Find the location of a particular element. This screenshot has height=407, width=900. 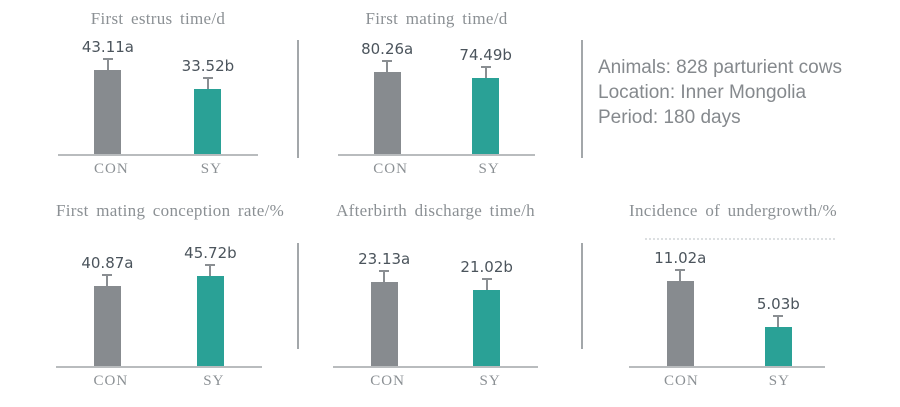

erased-text-artifact is located at coordinates (740, 239).